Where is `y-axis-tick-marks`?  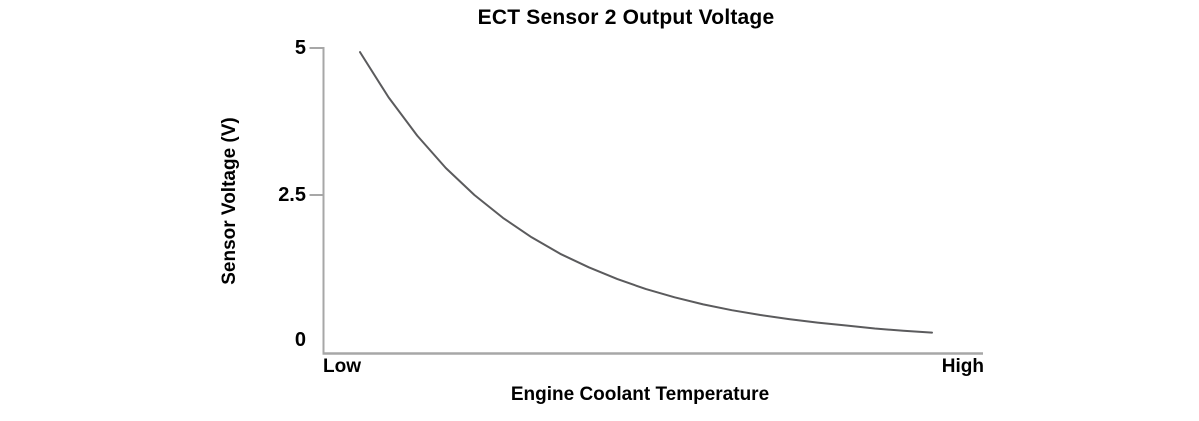
y-axis-tick-marks is located at coordinates (316, 121).